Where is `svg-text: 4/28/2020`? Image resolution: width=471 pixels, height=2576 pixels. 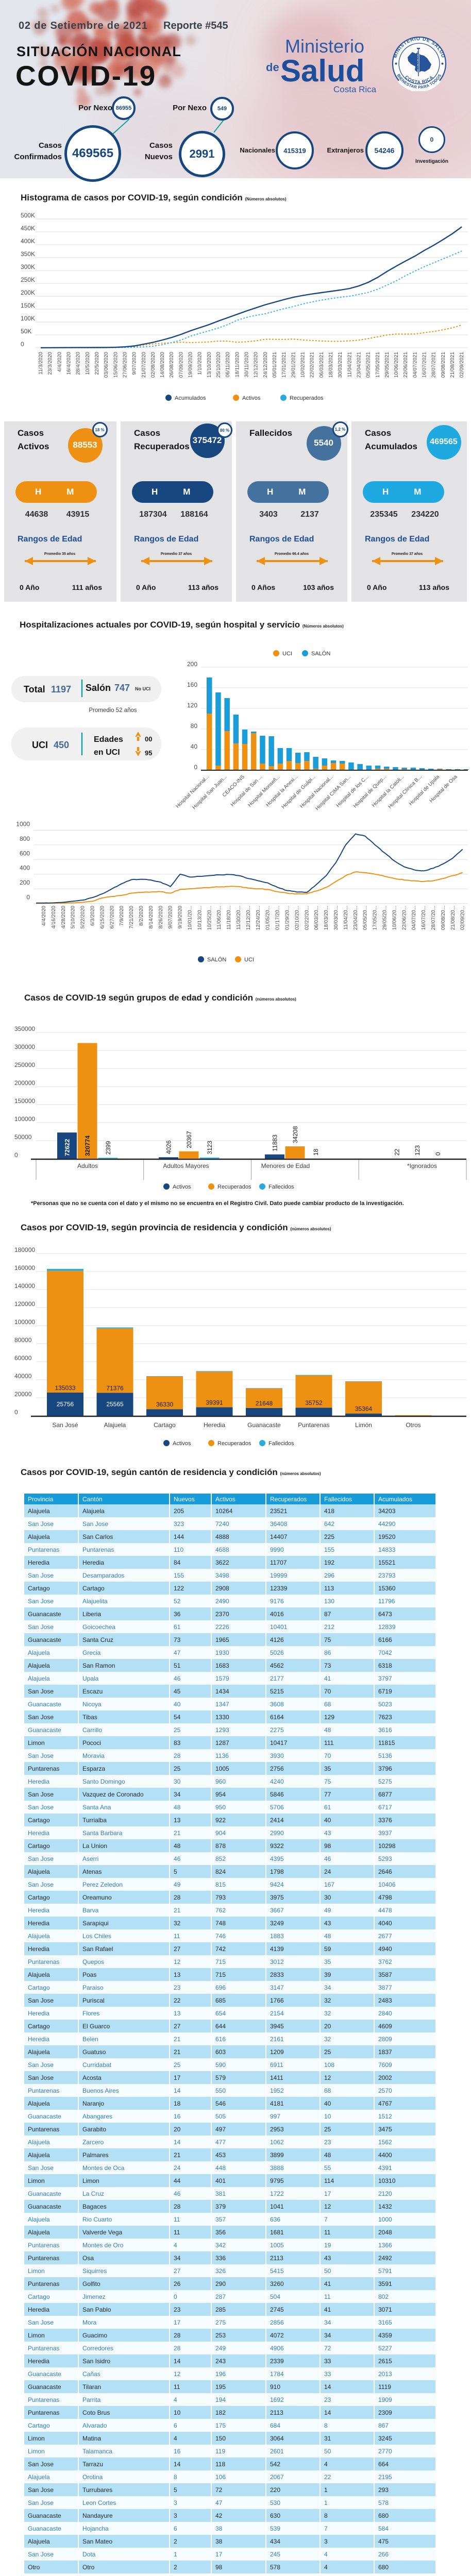
svg-text: 4/28/2020 is located at coordinates (63, 917).